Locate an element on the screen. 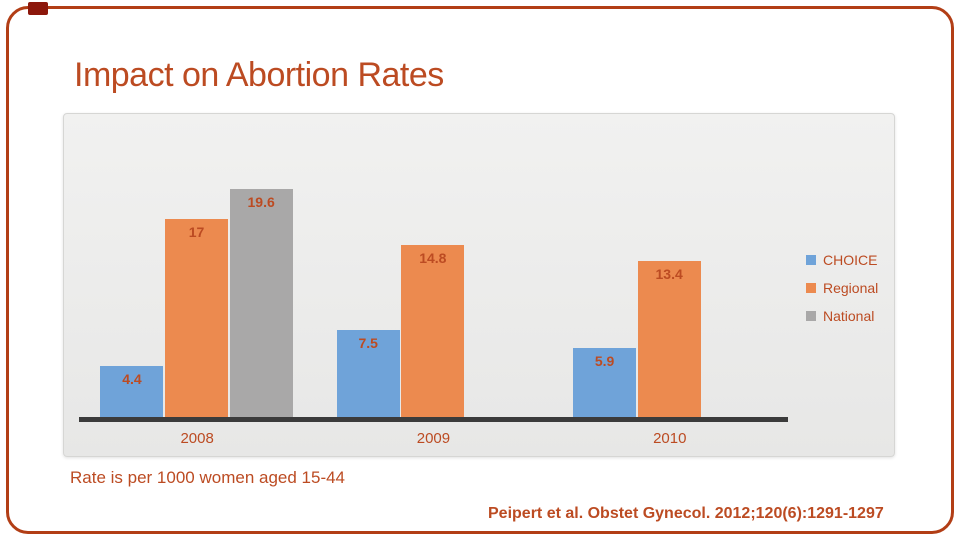  x-axis-label-2009: 2009 is located at coordinates (433, 438).